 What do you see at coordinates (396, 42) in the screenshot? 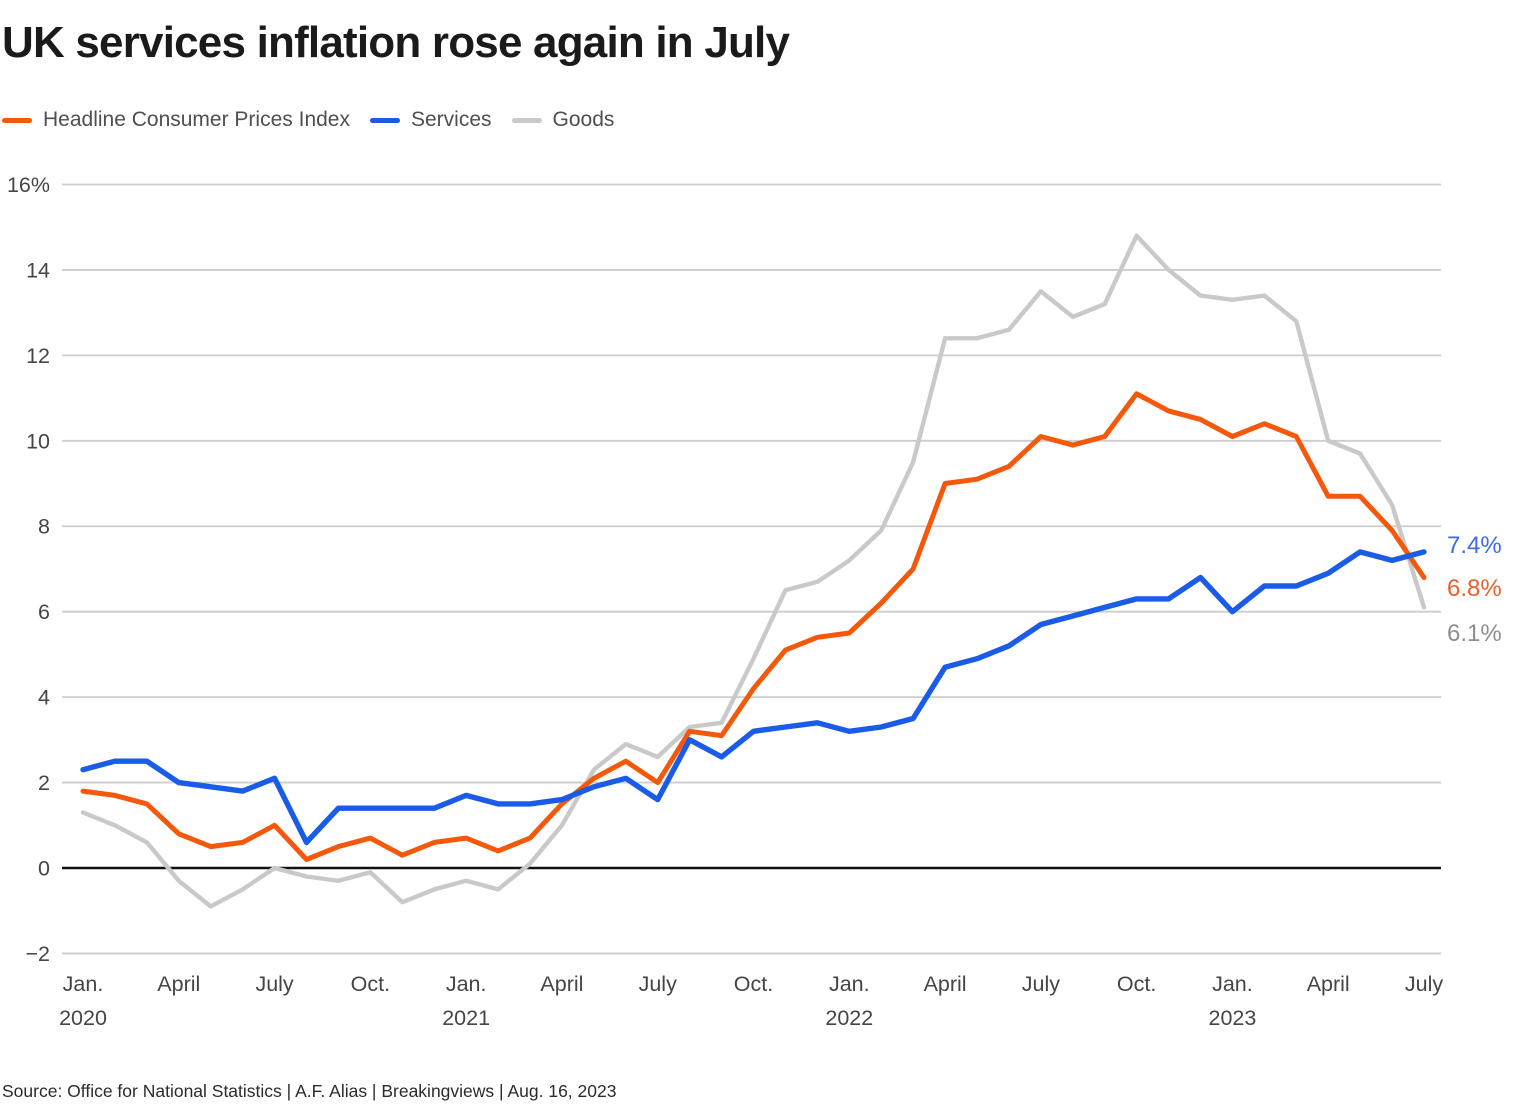
I see `chart-title: UK services inflation rose again in July` at bounding box center [396, 42].